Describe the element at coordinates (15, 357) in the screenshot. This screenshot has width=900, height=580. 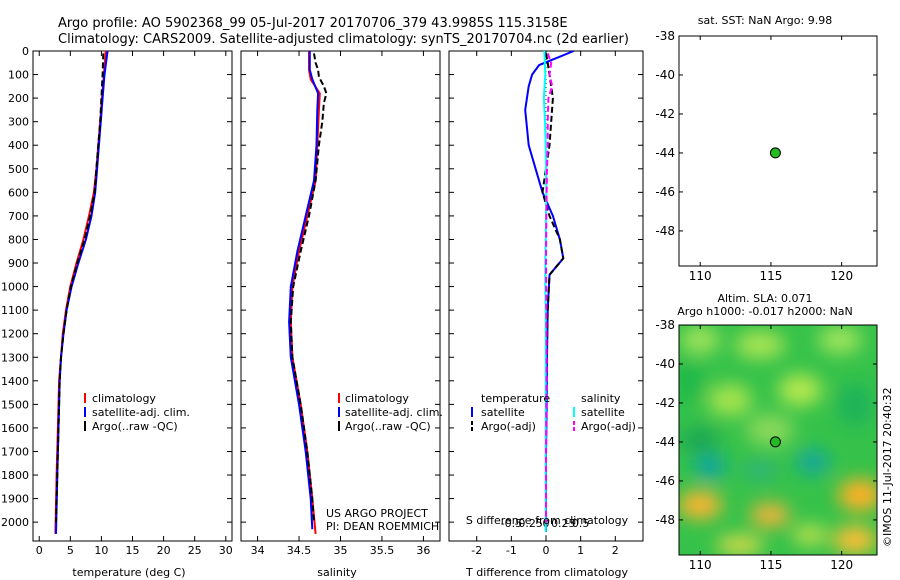
I see `y-tick-label: 1300` at that location.